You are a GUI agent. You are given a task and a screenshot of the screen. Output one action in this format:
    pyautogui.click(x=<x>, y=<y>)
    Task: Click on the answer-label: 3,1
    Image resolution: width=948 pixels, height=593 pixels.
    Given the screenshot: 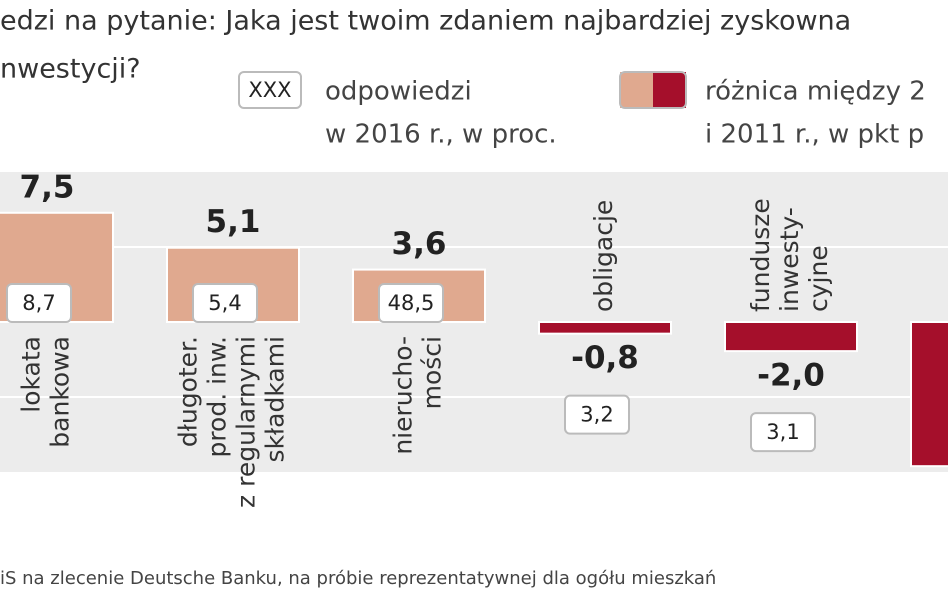 What is the action you would take?
    pyautogui.click(x=782, y=432)
    